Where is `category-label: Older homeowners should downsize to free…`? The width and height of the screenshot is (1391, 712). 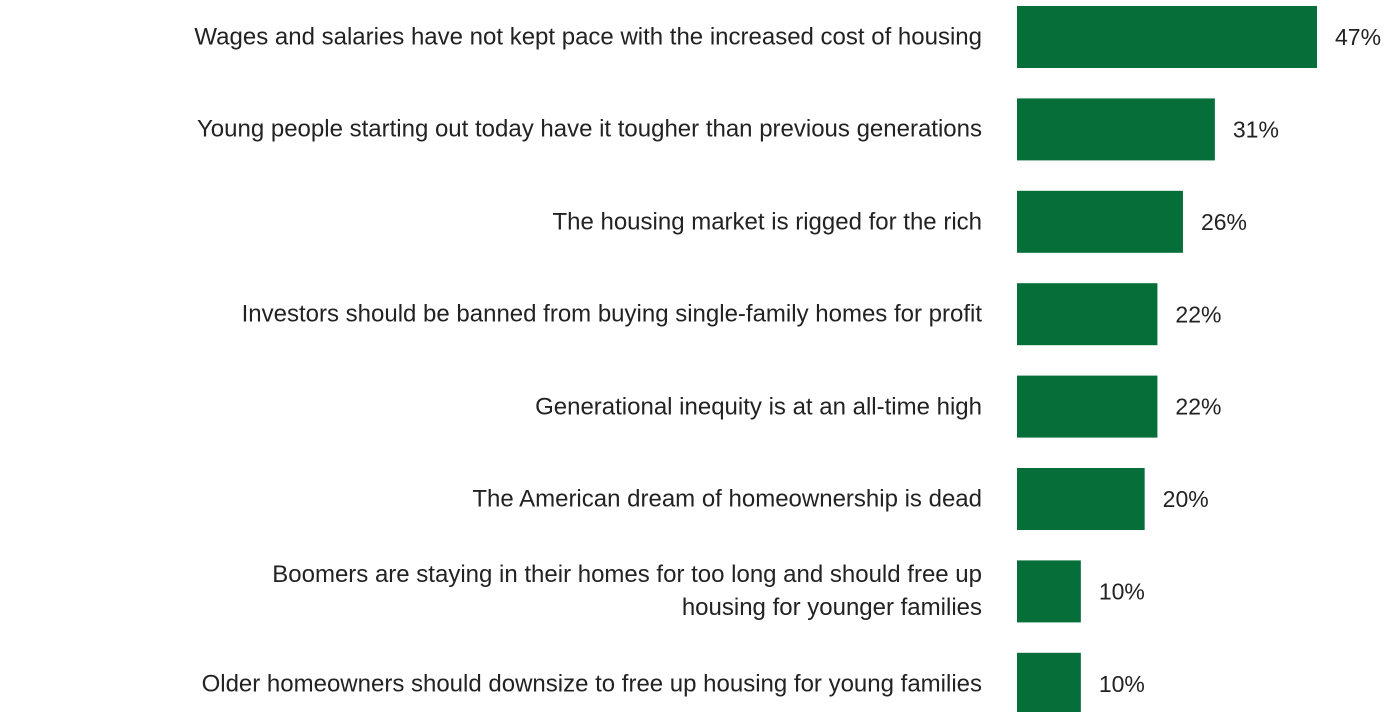 category-label: Older homeowners should downsize to free… is located at coordinates (591, 684).